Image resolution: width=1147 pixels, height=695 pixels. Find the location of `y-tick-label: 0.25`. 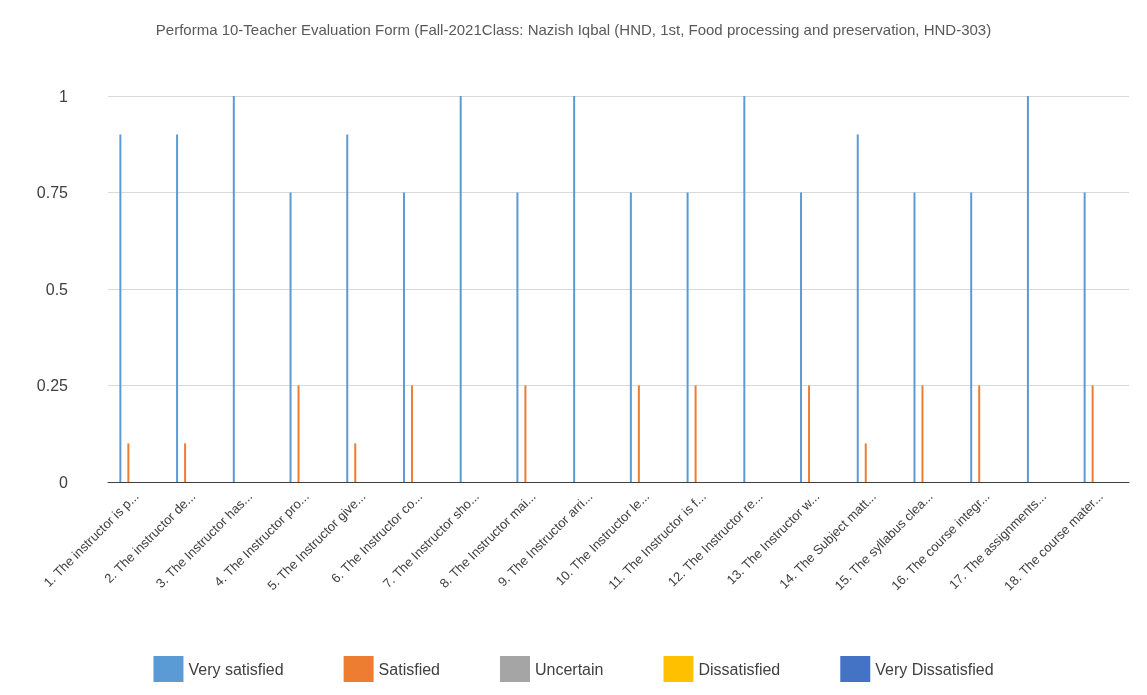

y-tick-label: 0.25 is located at coordinates (52, 385).